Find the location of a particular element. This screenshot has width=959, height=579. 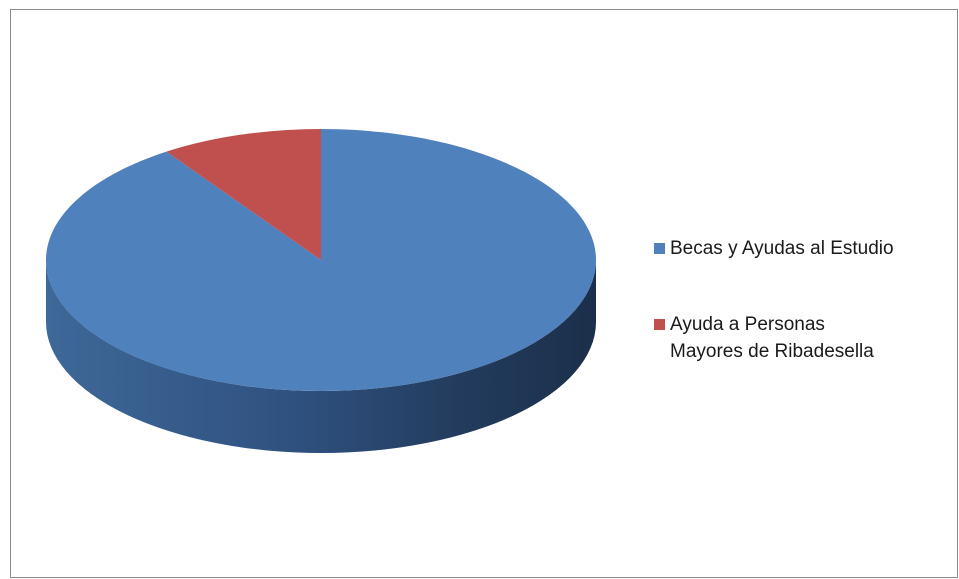

legend-label-mayores-line2: Mayores de Ribadesella is located at coordinates (772, 351).